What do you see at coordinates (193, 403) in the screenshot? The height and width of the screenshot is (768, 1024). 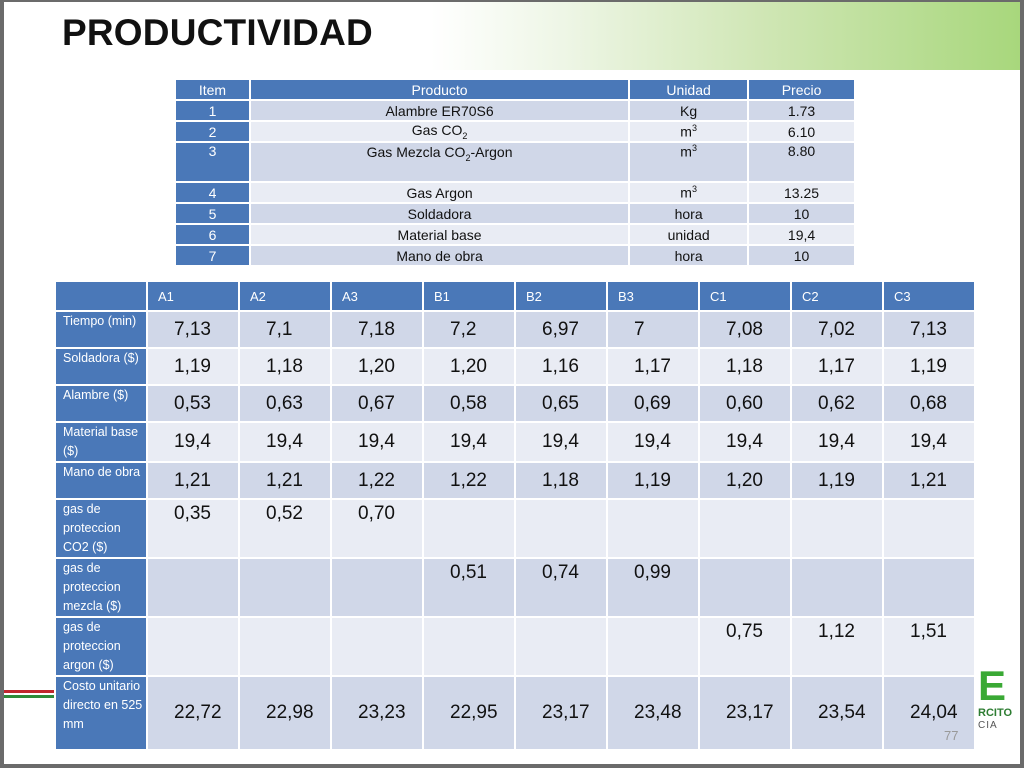 I see `value-cell: 0,53` at bounding box center [193, 403].